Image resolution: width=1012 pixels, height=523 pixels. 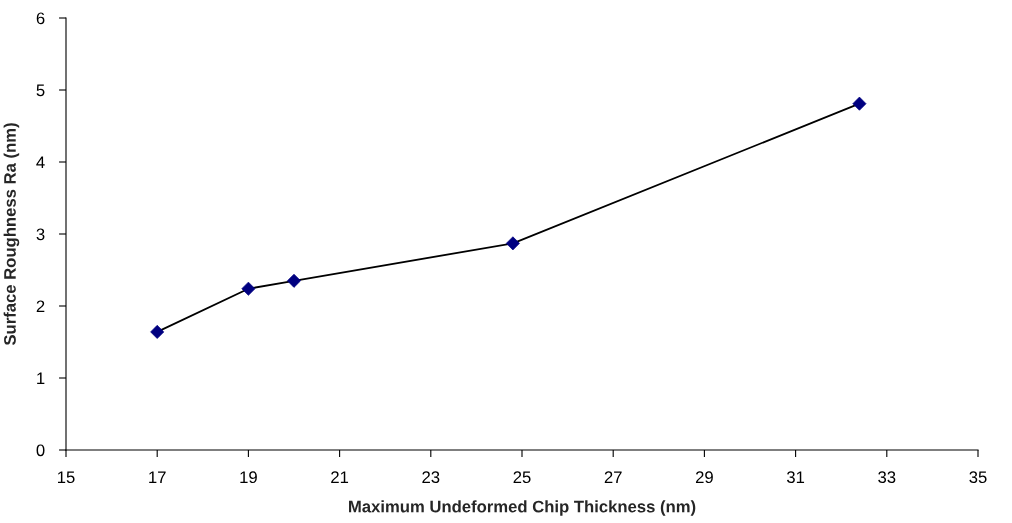 I want to click on x-tick-label: 19, so click(x=248, y=477).